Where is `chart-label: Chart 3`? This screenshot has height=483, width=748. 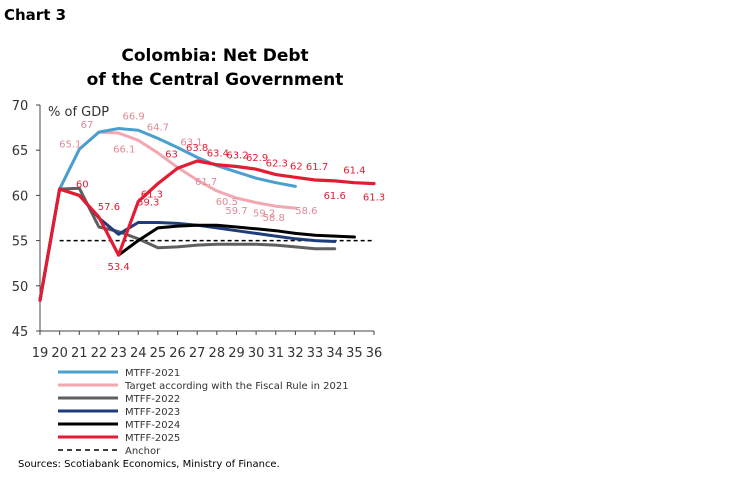
chart-label: Chart 3 is located at coordinates (35, 15).